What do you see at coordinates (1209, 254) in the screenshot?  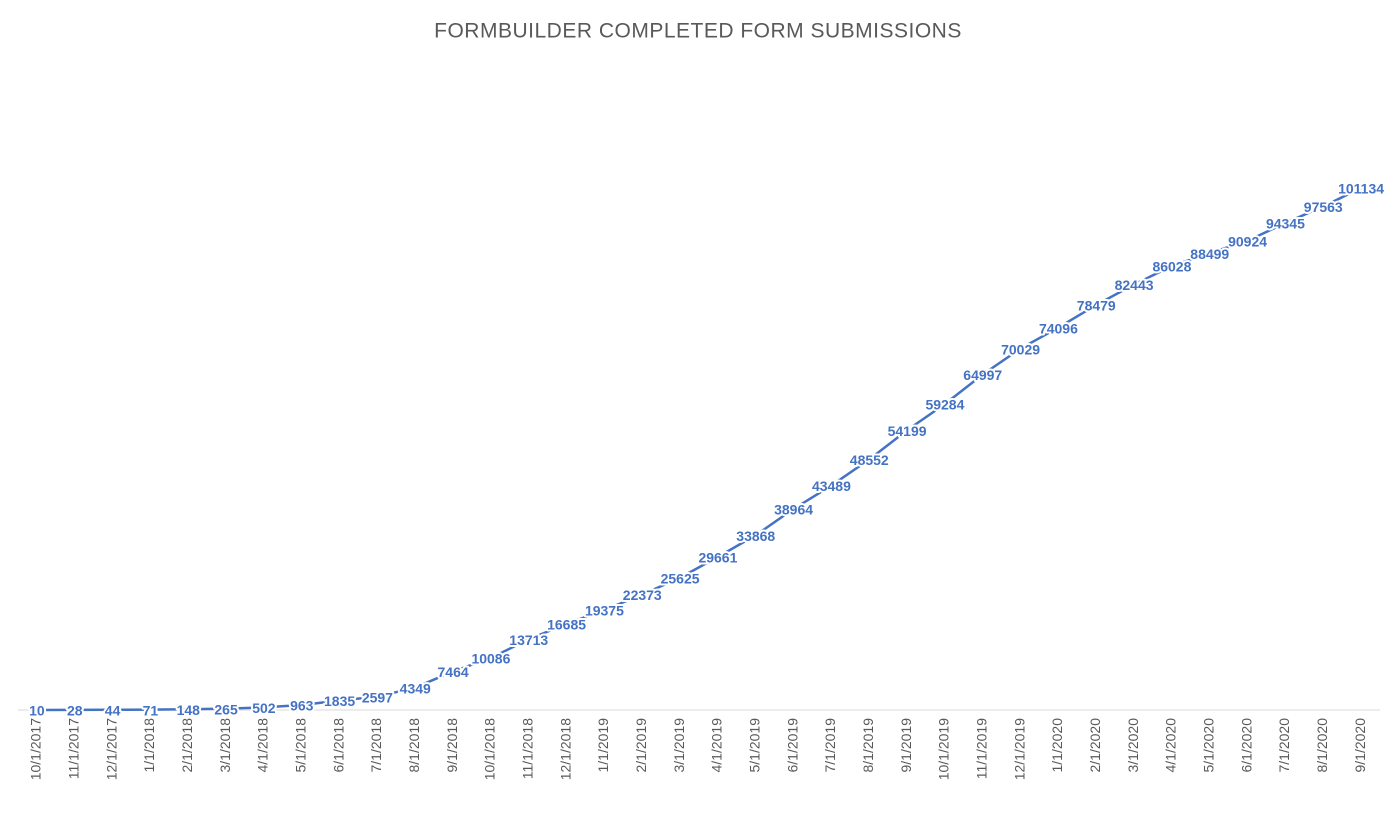 I see `data-label: 88499` at bounding box center [1209, 254].